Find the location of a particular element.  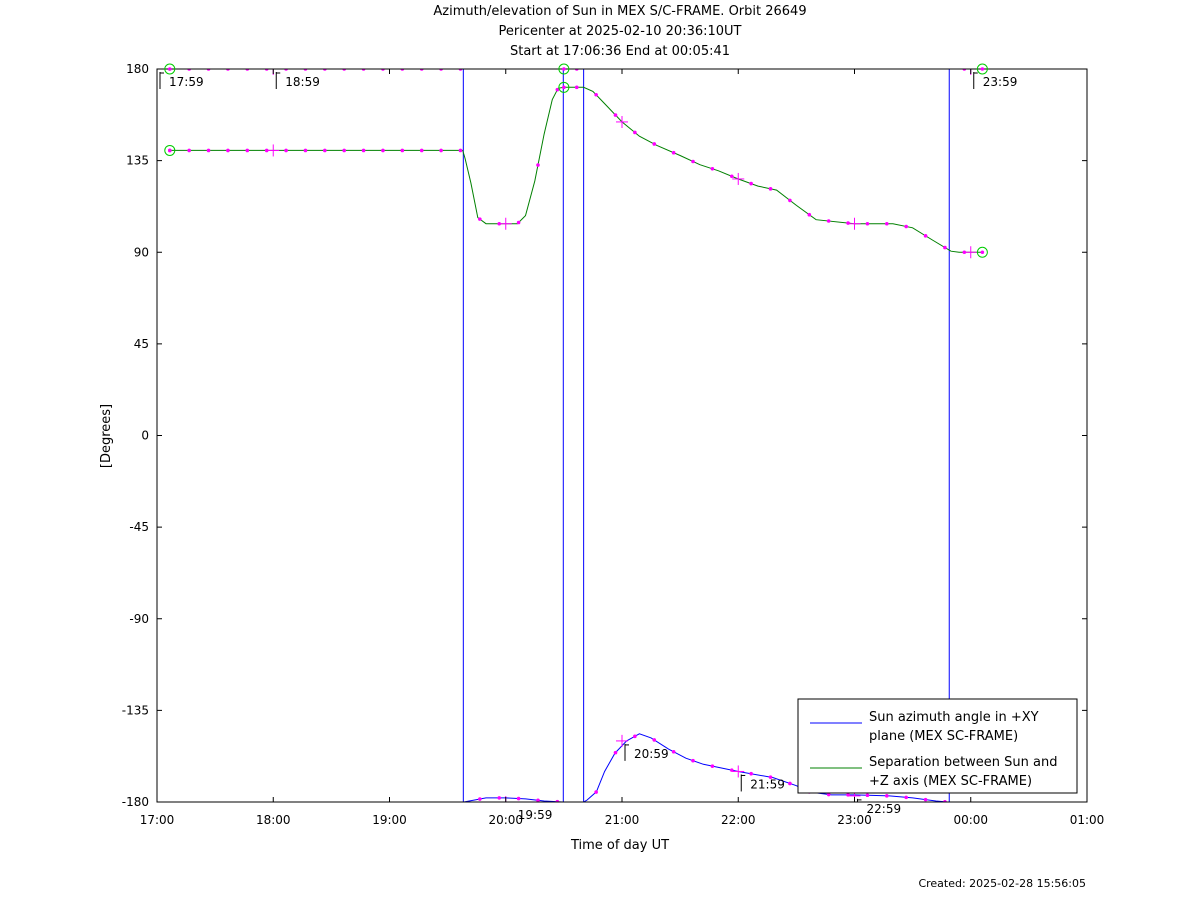

x-tick-label: 01:00 is located at coordinates (1087, 820).